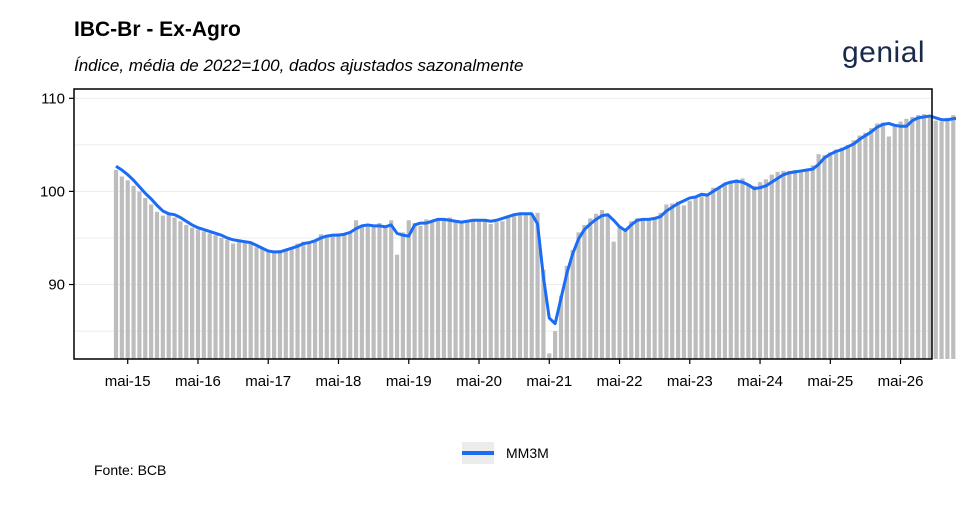 Image resolution: width=956 pixels, height=531 pixels. I want to click on legend-swatch-mm3m, so click(478, 453).